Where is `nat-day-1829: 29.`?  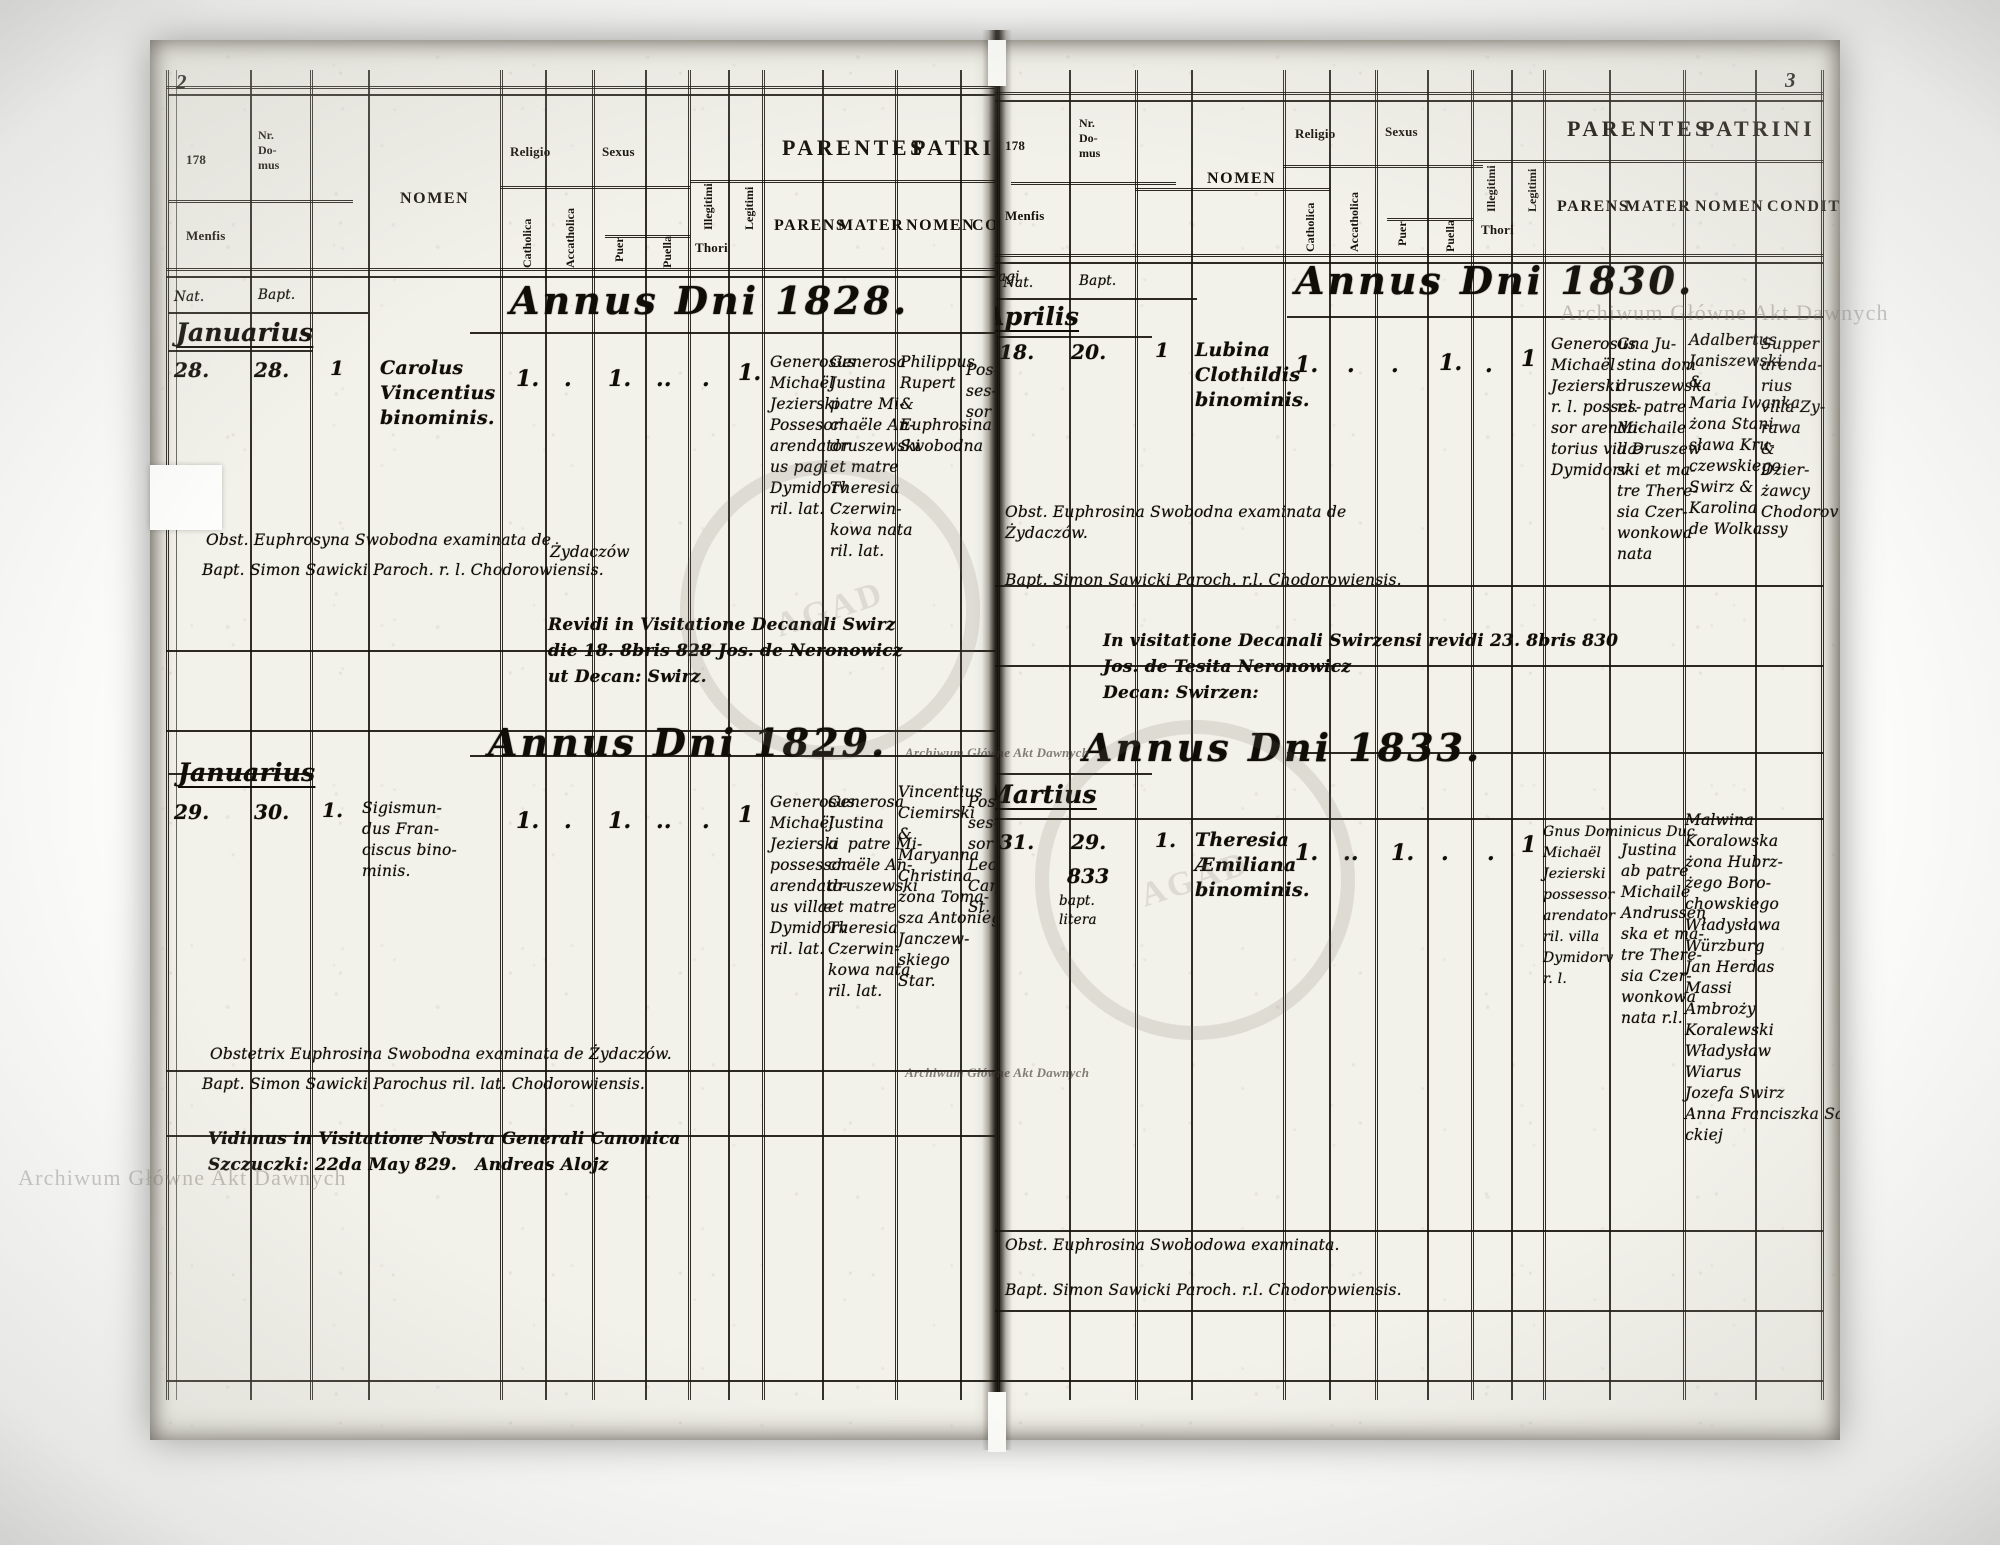 nat-day-1829: 29. is located at coordinates (192, 812).